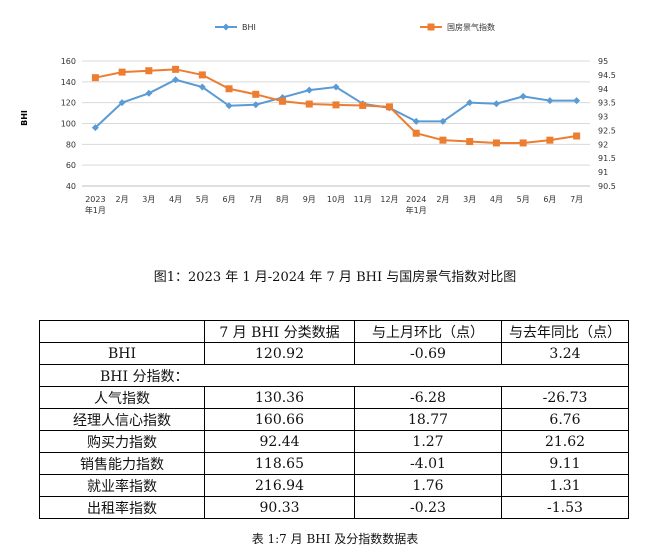 The image size is (670, 550). What do you see at coordinates (389, 199) in the screenshot?
I see `x-tick-label: 12月` at bounding box center [389, 199].